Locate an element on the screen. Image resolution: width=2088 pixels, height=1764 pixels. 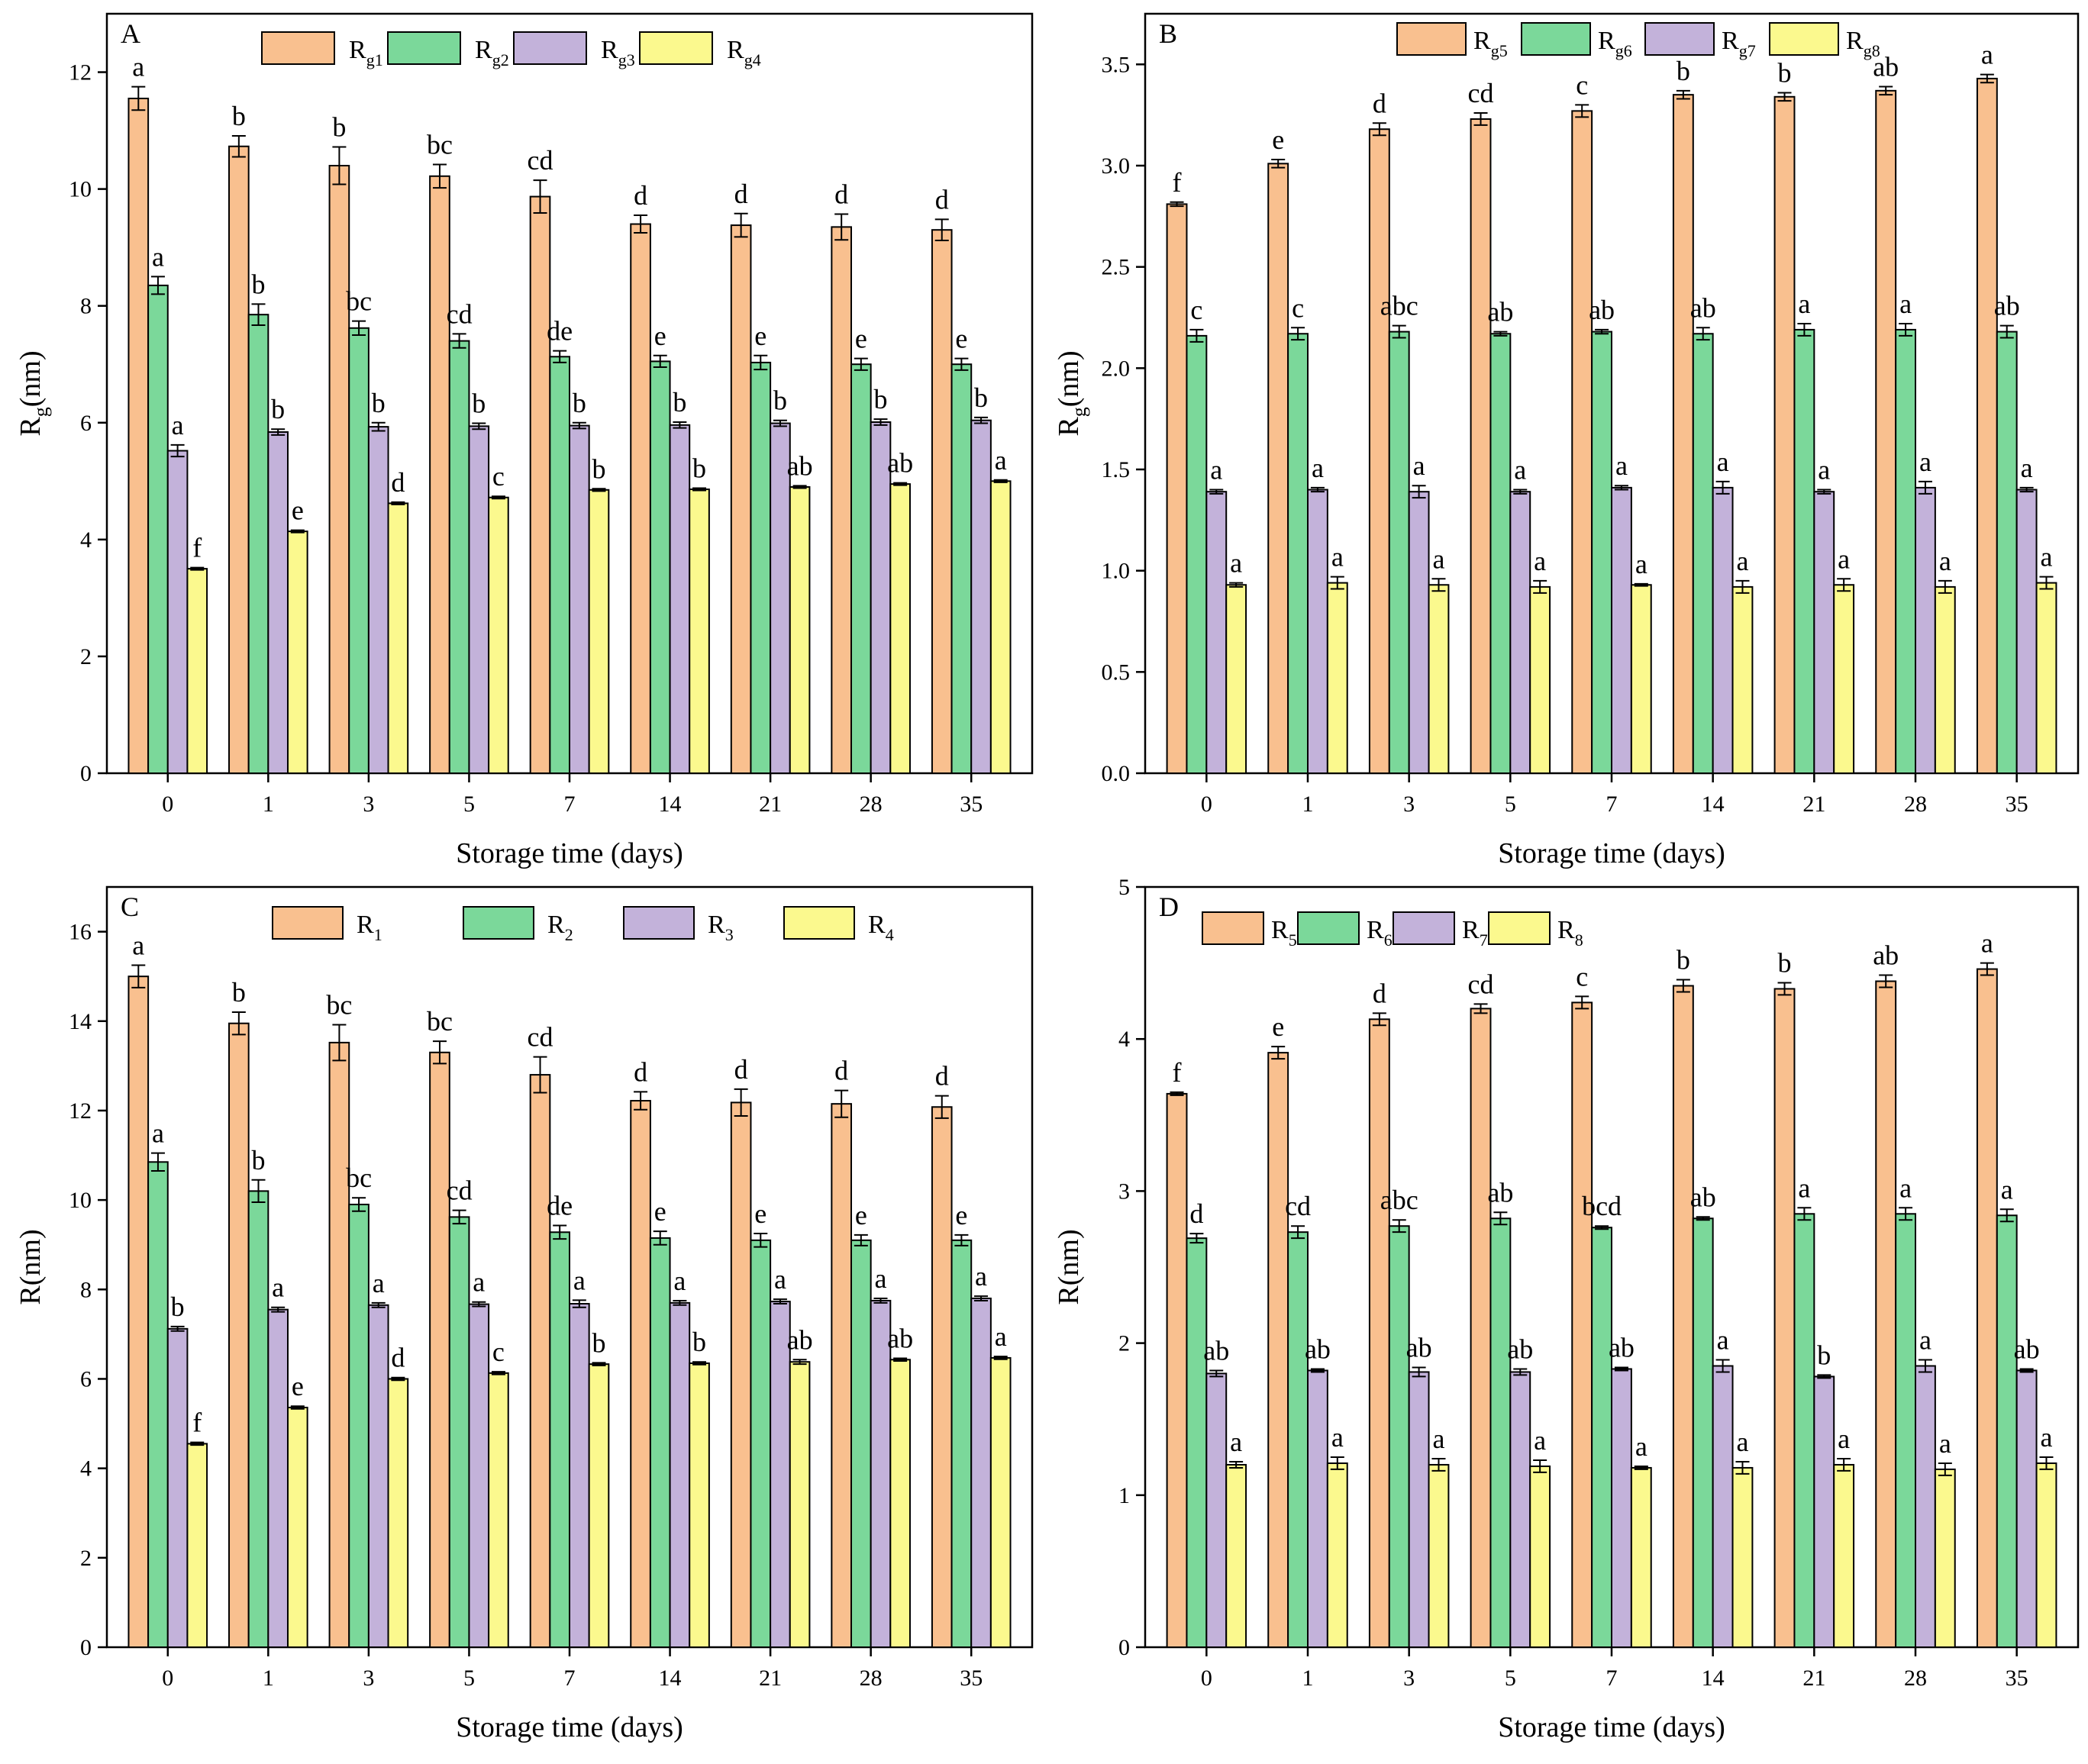
legend-label-sub: 3 is located at coordinates (729, 934).